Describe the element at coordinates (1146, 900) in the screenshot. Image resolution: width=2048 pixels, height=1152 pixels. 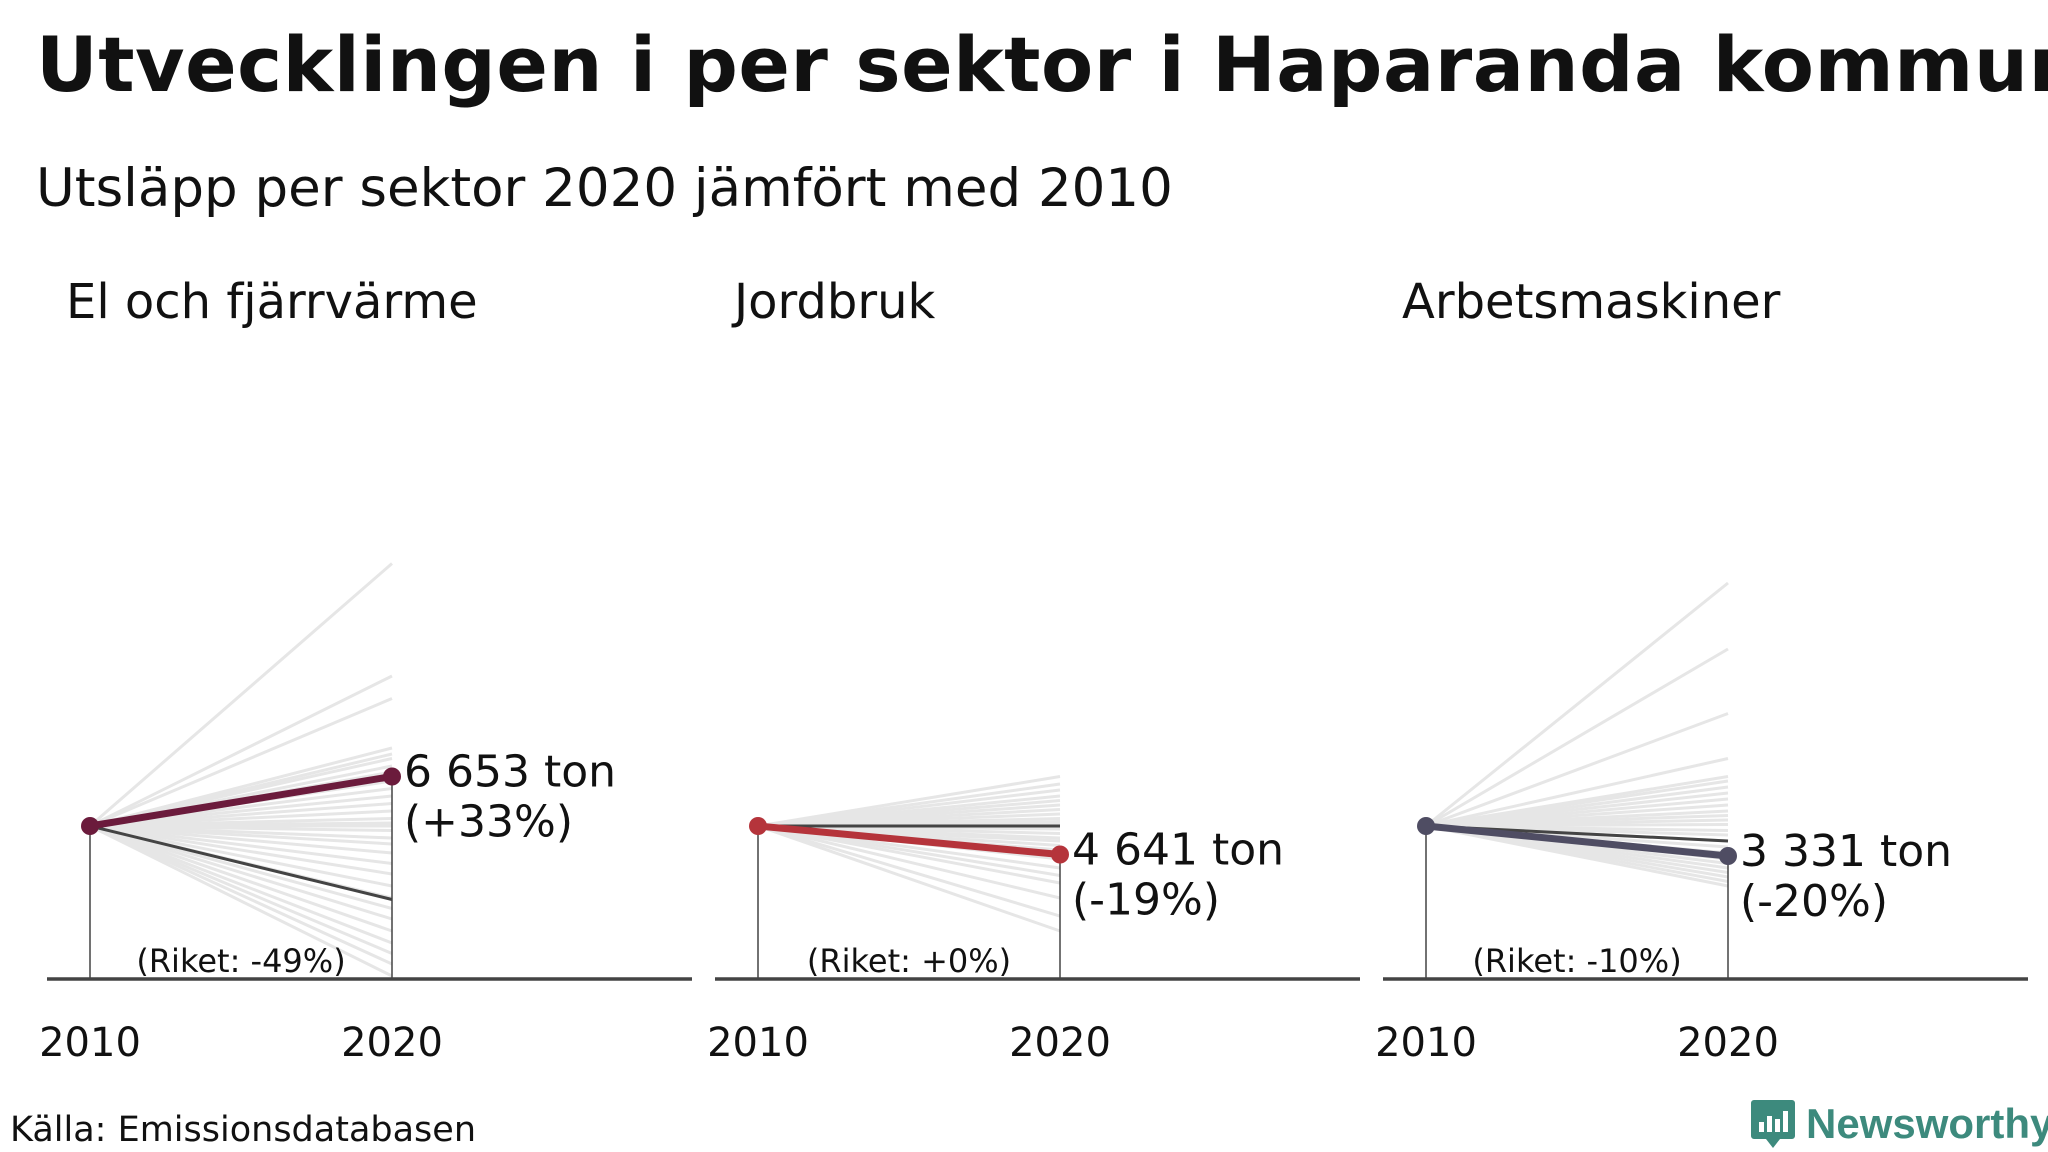
I see `change-label: (-19%)` at that location.